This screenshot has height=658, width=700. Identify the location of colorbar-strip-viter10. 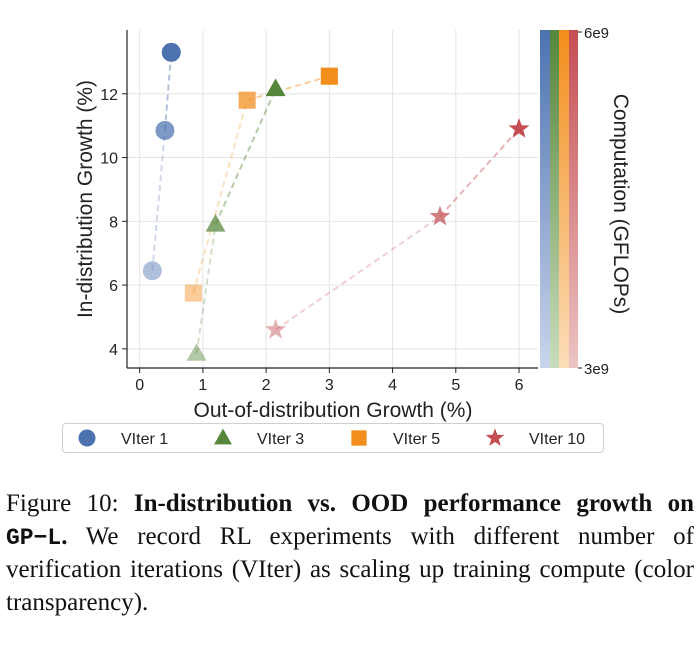
(573, 199).